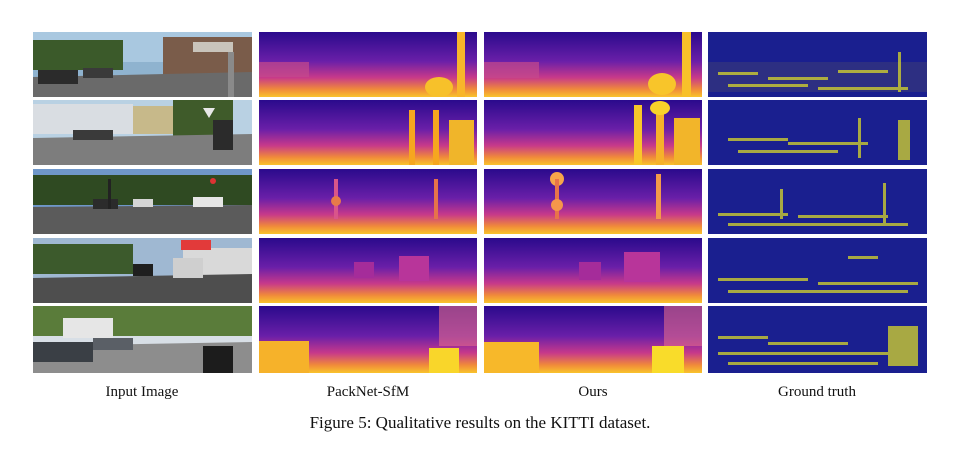  I want to click on column-label-packnet-sfm: PackNet-SfM, so click(368, 392).